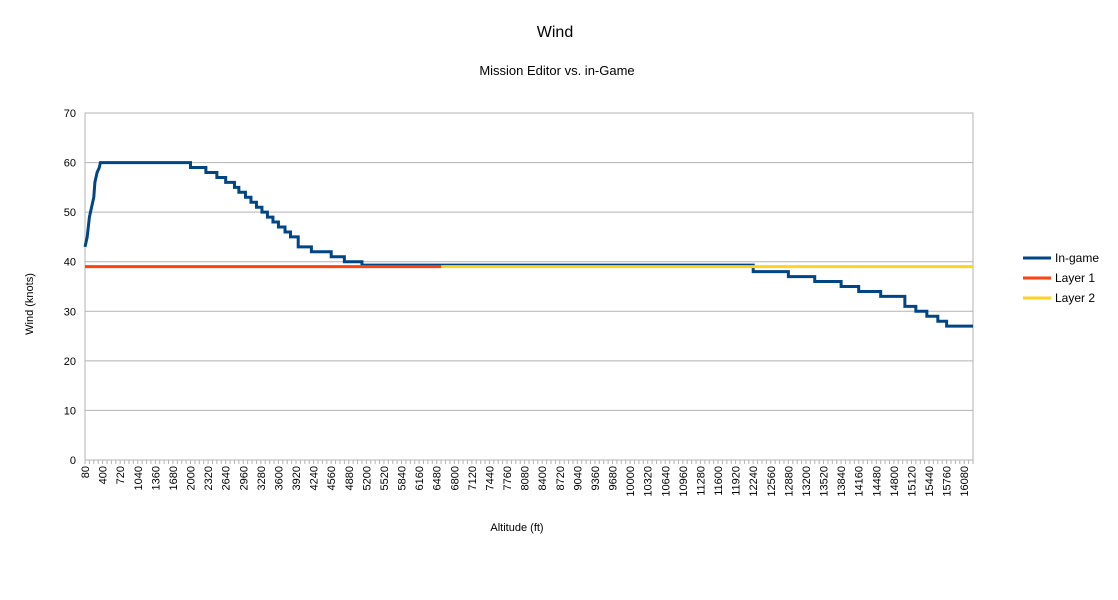 This screenshot has height=600, width=1118. Describe the element at coordinates (930, 481) in the screenshot. I see `x-tick-label: 15440` at that location.